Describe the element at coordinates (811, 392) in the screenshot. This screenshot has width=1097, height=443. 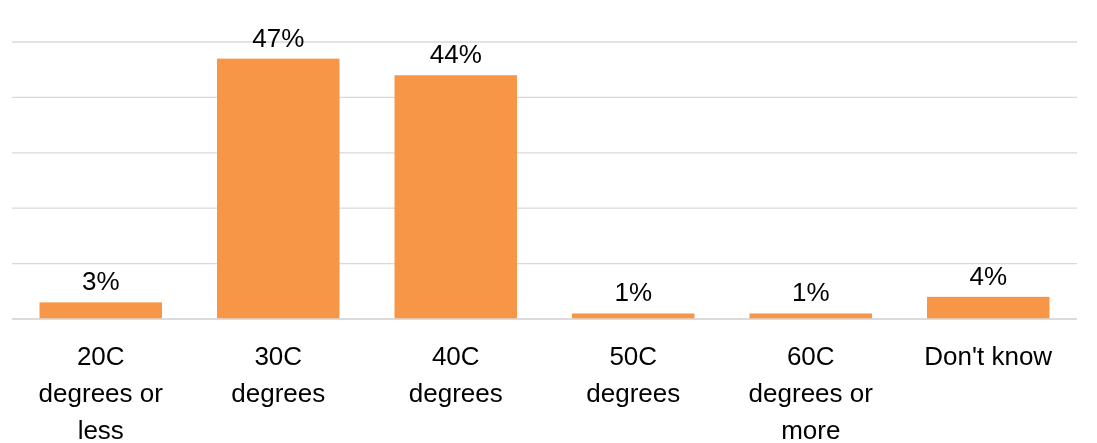
I see `x-tick-label: 60C degrees or more` at that location.